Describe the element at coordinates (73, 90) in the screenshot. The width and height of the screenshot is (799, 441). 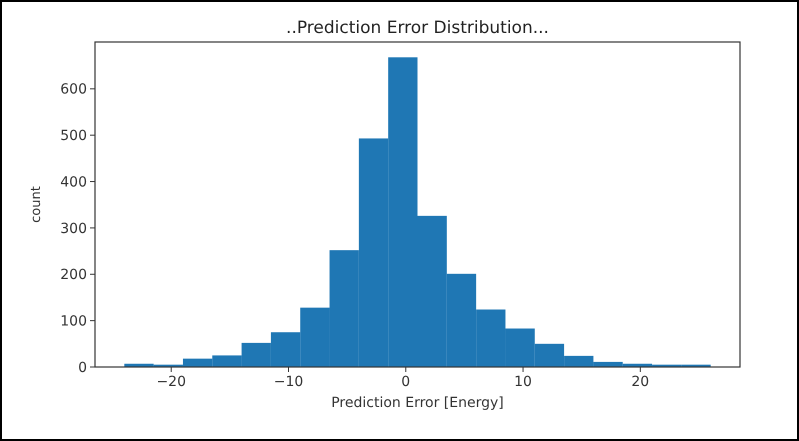
I see `y-tick-label: 600` at that location.